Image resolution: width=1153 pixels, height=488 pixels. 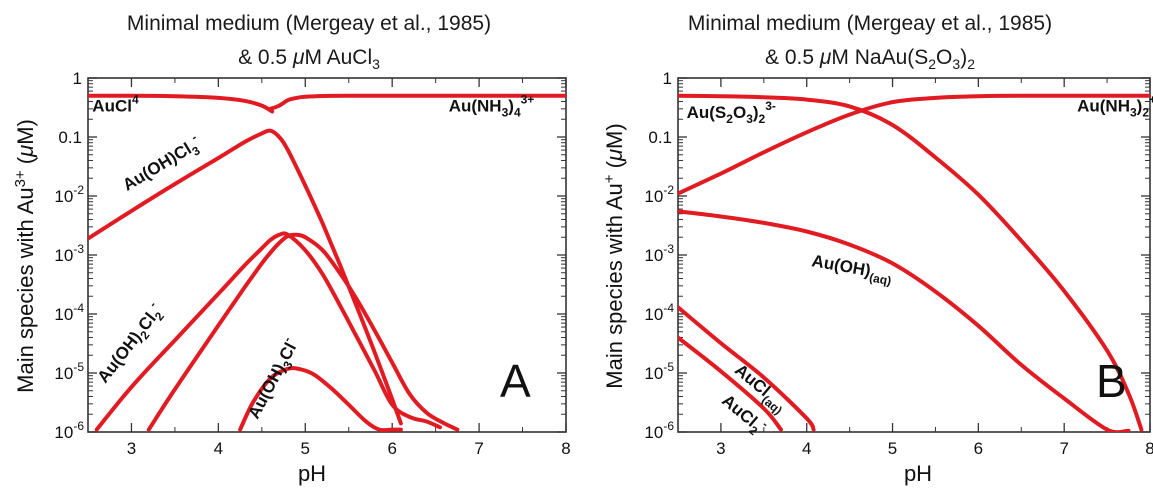 I want to click on panel-a-y-axis-label: Main species with Au3+ (μM), so click(x=25, y=256).